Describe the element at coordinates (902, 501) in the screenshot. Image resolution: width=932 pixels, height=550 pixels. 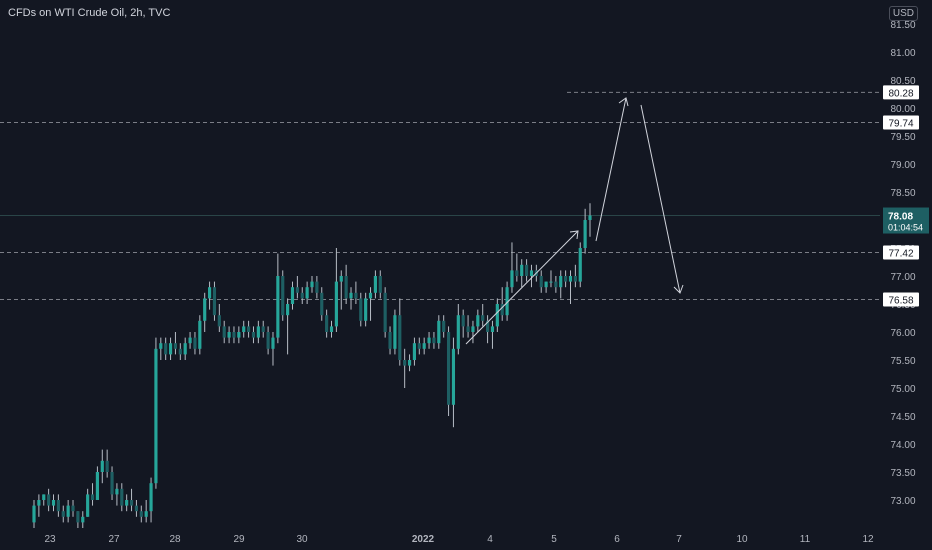
I see `y-tick-label: 73.00` at that location.